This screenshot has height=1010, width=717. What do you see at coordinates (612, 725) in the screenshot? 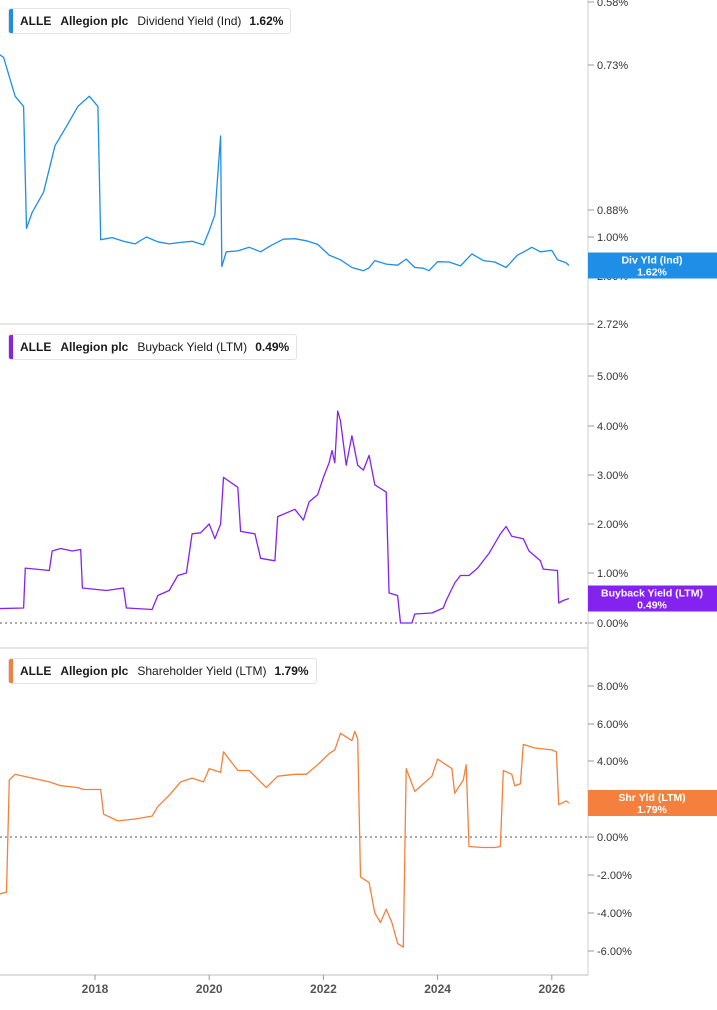
I see `y-axis-tick-label: 6.00%` at bounding box center [612, 725].